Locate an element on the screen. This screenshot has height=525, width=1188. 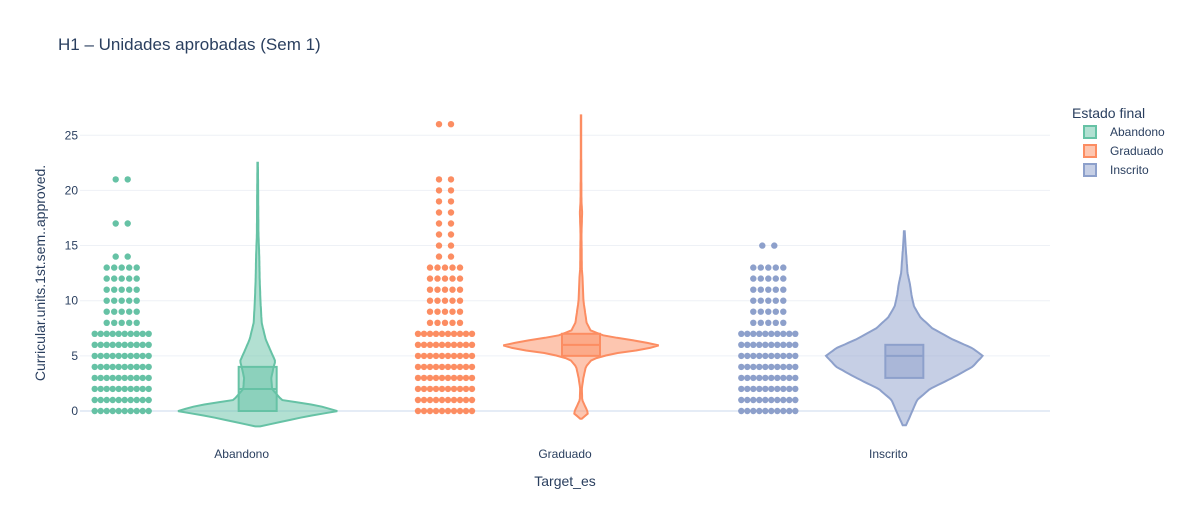
legend-item-abandono: Abandono is located at coordinates (1124, 132).